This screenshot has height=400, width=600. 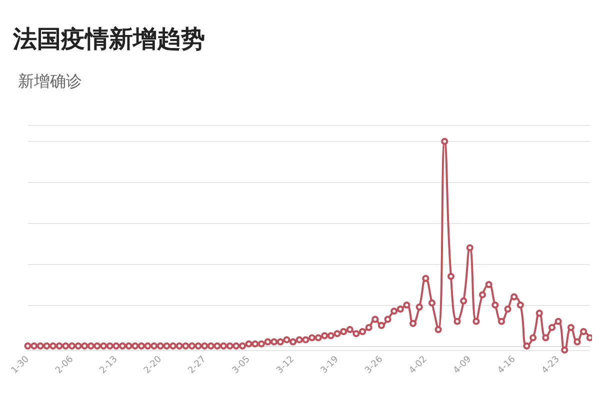 What do you see at coordinates (50, 81) in the screenshot?
I see `text: 新增确诊` at bounding box center [50, 81].